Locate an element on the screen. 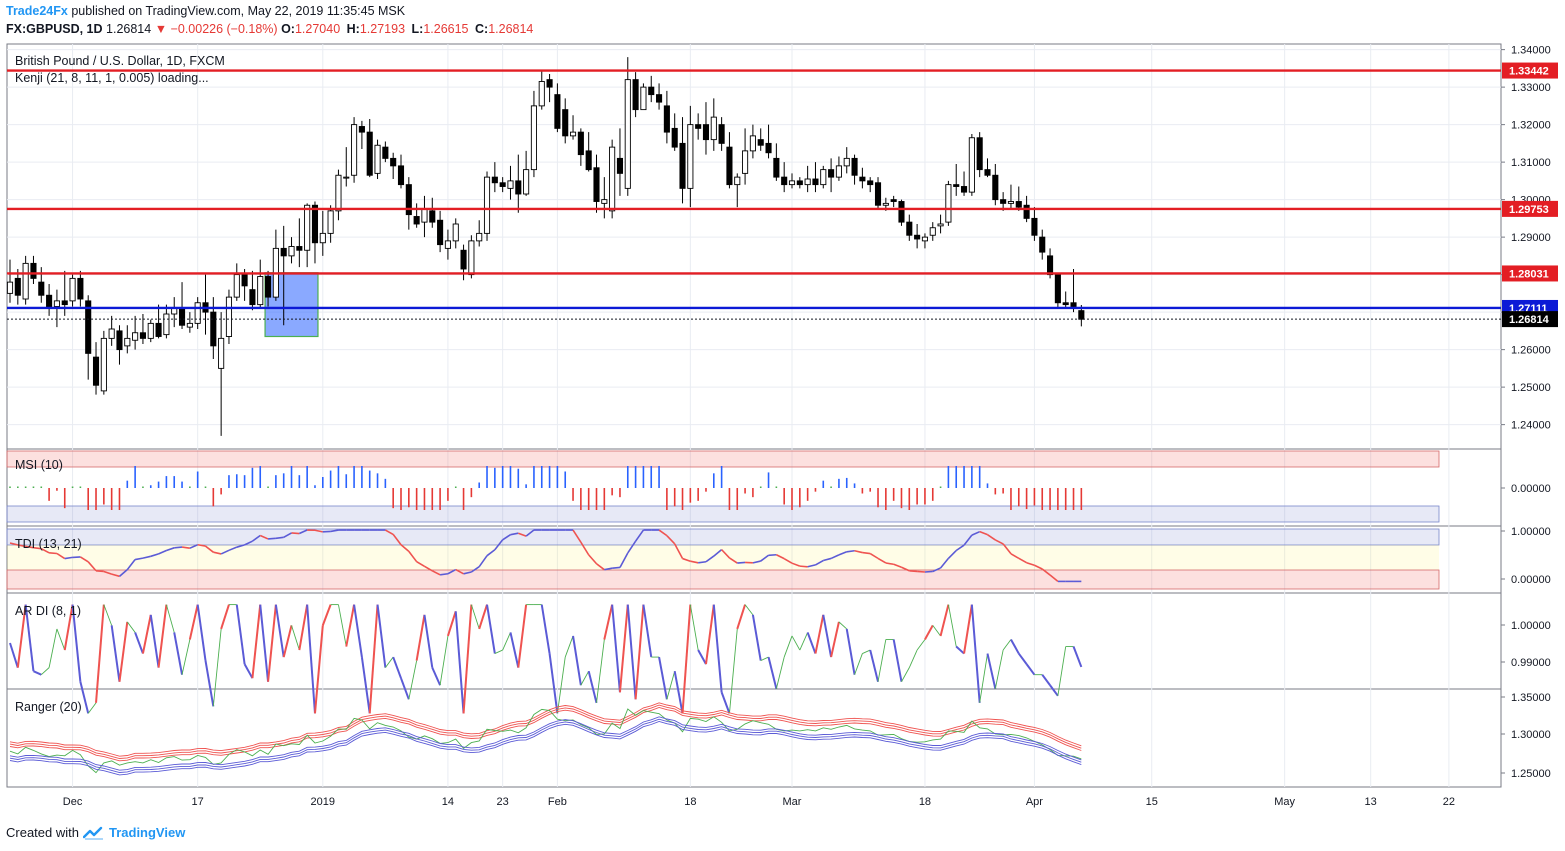 This screenshot has width=1565, height=851. close-value: 1.26814 is located at coordinates (511, 29).